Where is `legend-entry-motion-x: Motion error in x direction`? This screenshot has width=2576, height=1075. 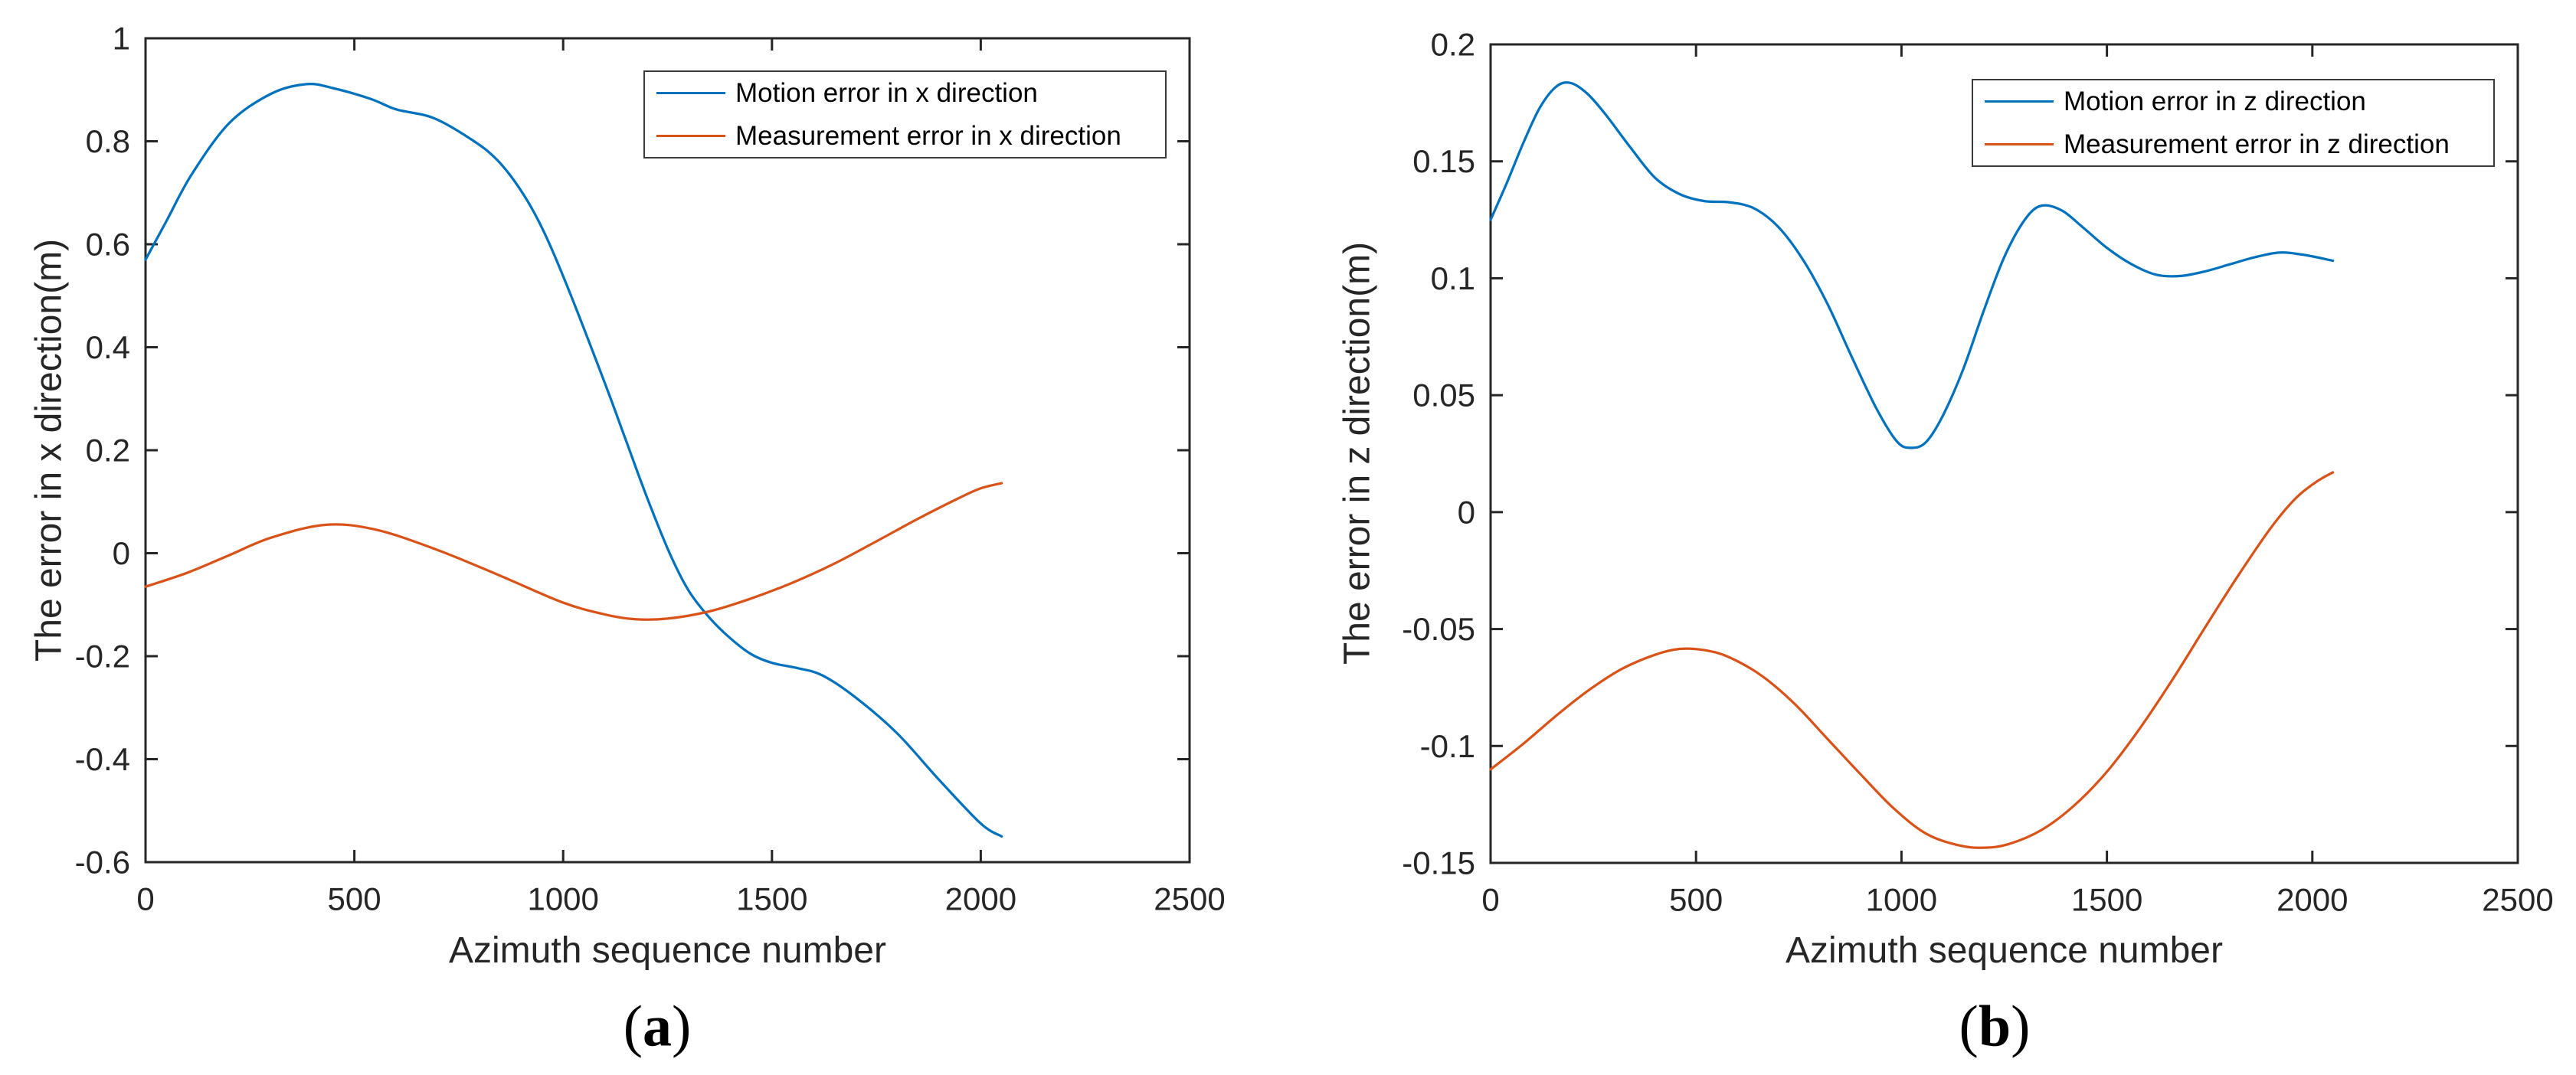 legend-entry-motion-x: Motion error in x direction is located at coordinates (910, 93).